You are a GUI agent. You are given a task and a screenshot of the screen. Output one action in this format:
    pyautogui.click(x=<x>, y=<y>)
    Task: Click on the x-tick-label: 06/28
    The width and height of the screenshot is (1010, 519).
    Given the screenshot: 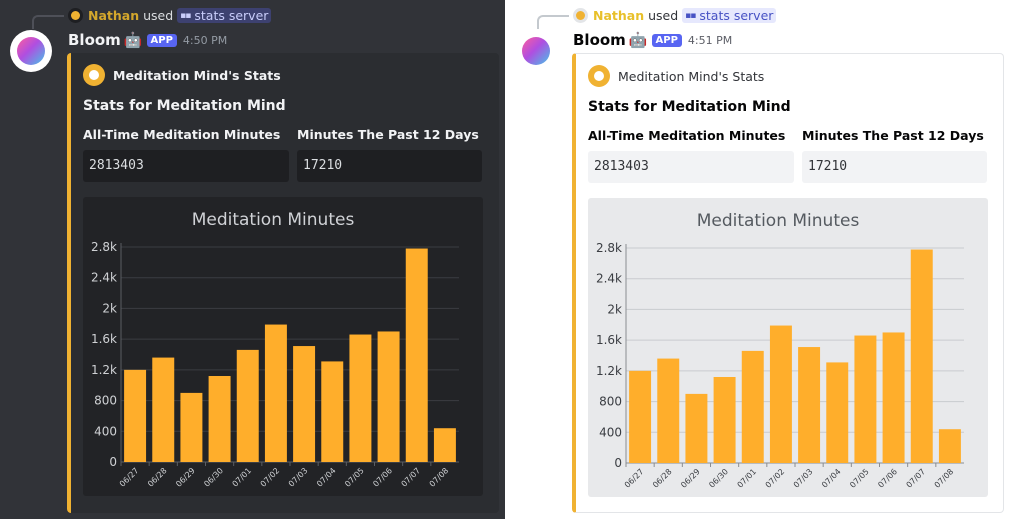 What is the action you would take?
    pyautogui.click(x=157, y=477)
    